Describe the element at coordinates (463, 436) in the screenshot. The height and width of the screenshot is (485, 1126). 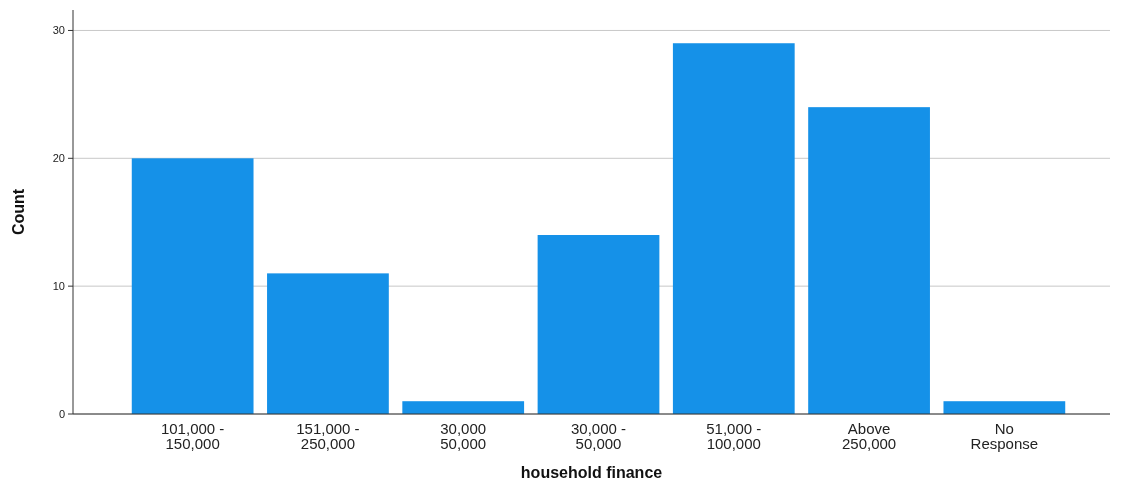
I see `x-tick-label: 30,000 50,000` at that location.